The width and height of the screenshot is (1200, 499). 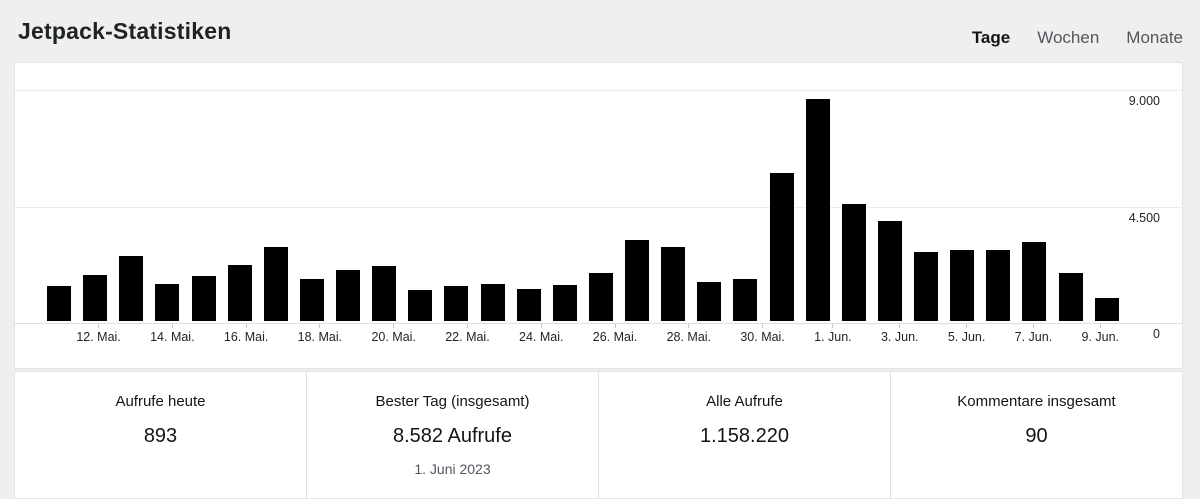 I want to click on card-value: 8.582 Aufrufe, so click(x=452, y=436).